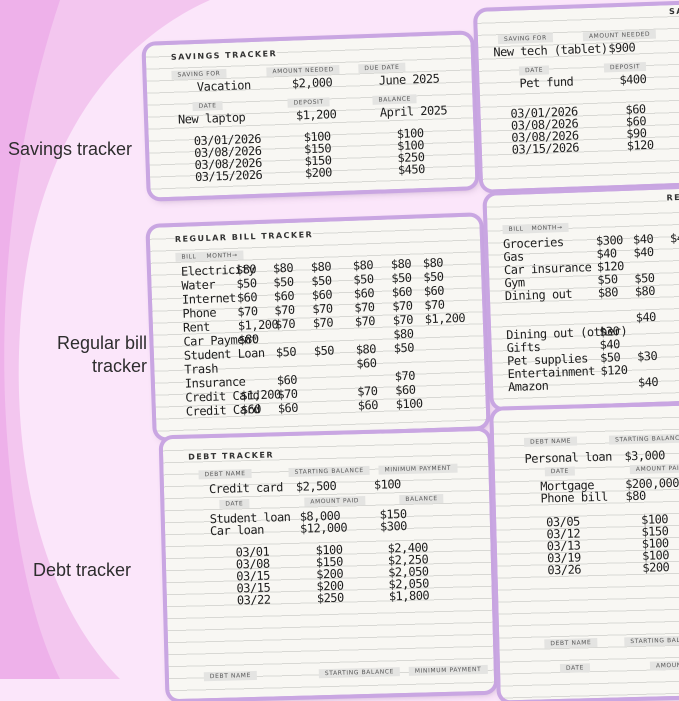  Describe the element at coordinates (664, 665) in the screenshot. I see `column-header: AMOUNT` at that location.